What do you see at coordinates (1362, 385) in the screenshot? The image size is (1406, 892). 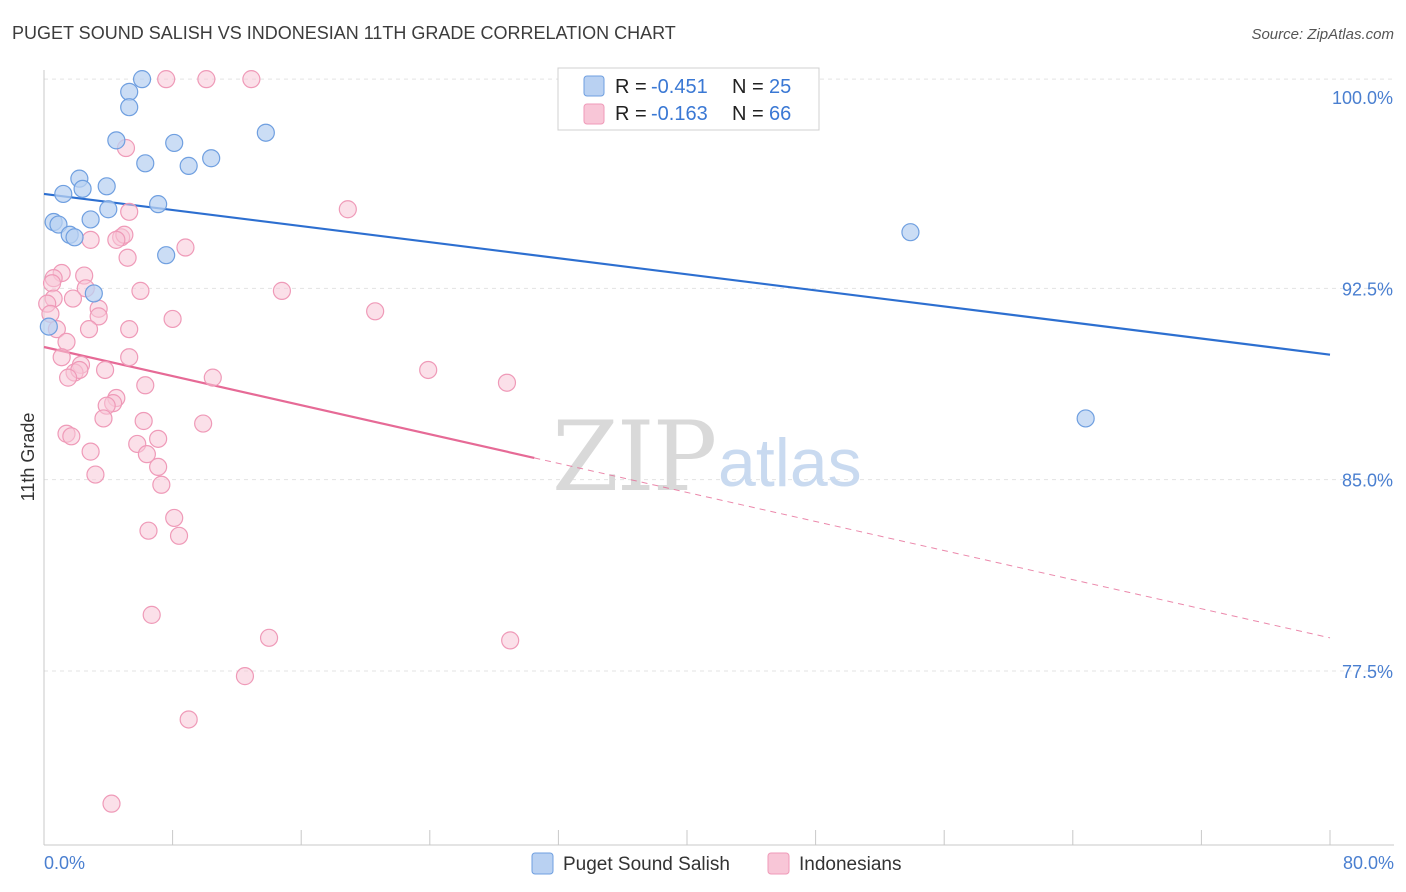 I see `y-tick-labels: 100.0% 92.5% 85.0% 77.5%` at bounding box center [1362, 385].